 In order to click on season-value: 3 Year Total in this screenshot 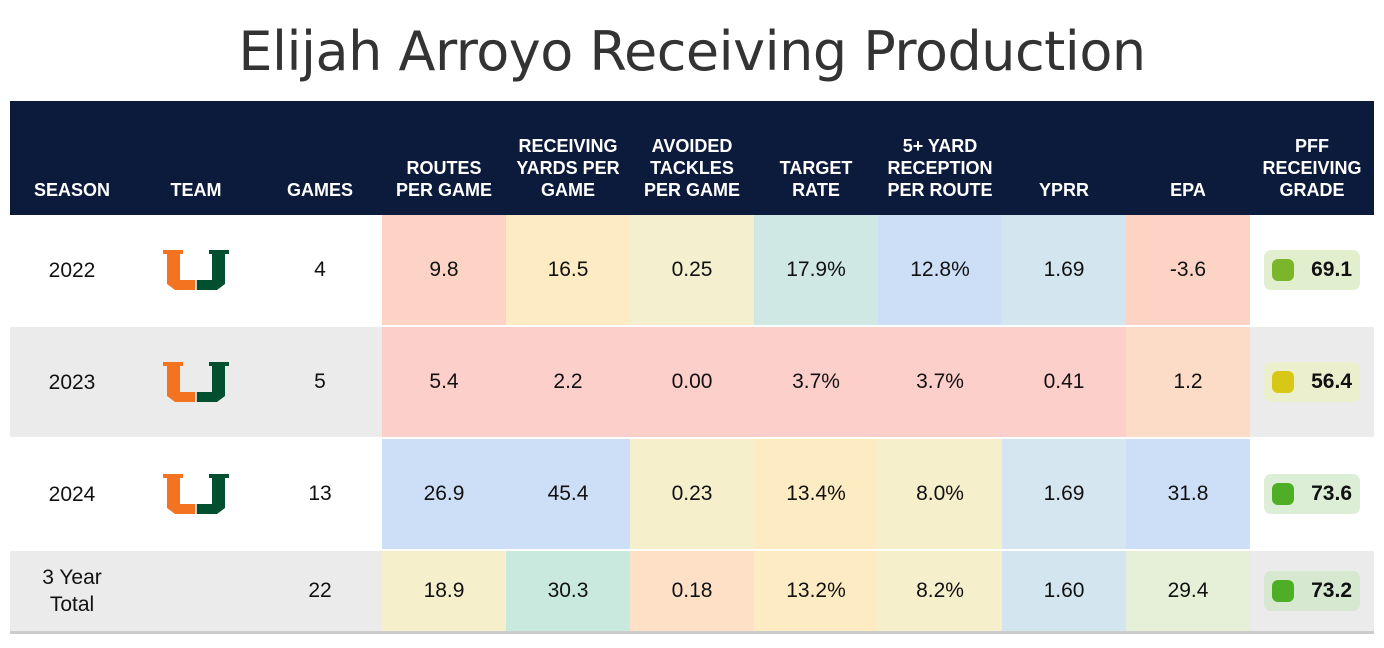, I will do `click(72, 591)`.